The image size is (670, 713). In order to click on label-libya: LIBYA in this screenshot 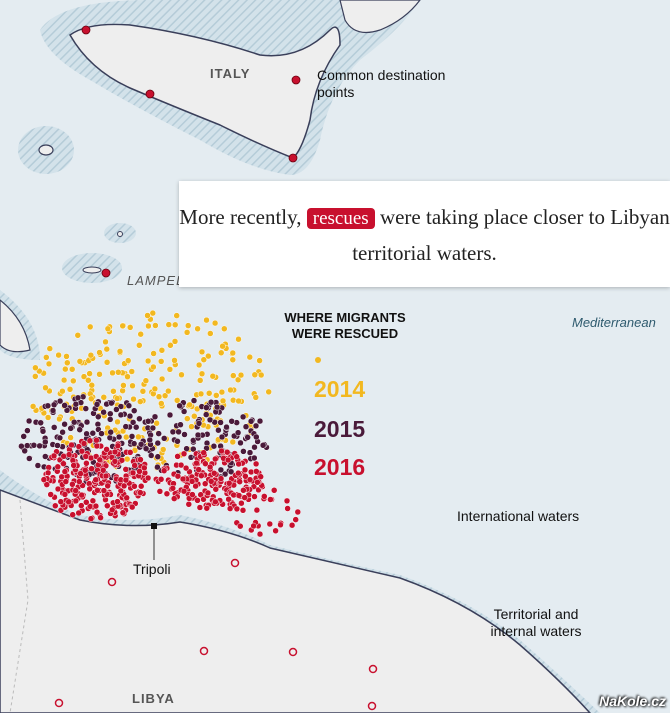, I will do `click(153, 698)`.